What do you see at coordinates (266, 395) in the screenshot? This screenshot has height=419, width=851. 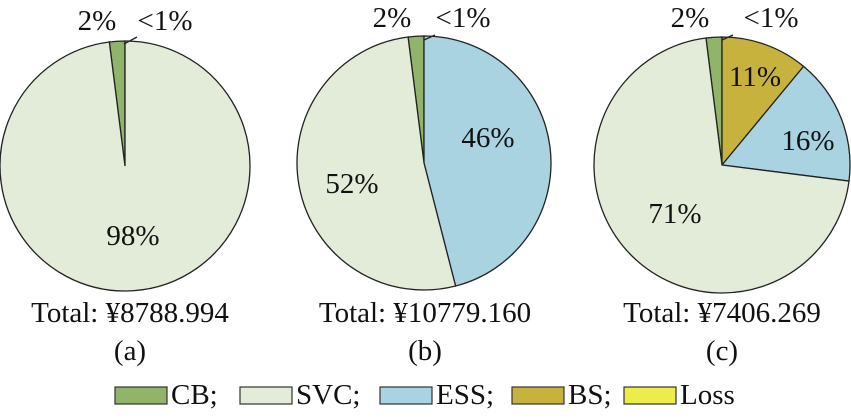 I see `legend-swatch-svc` at bounding box center [266, 395].